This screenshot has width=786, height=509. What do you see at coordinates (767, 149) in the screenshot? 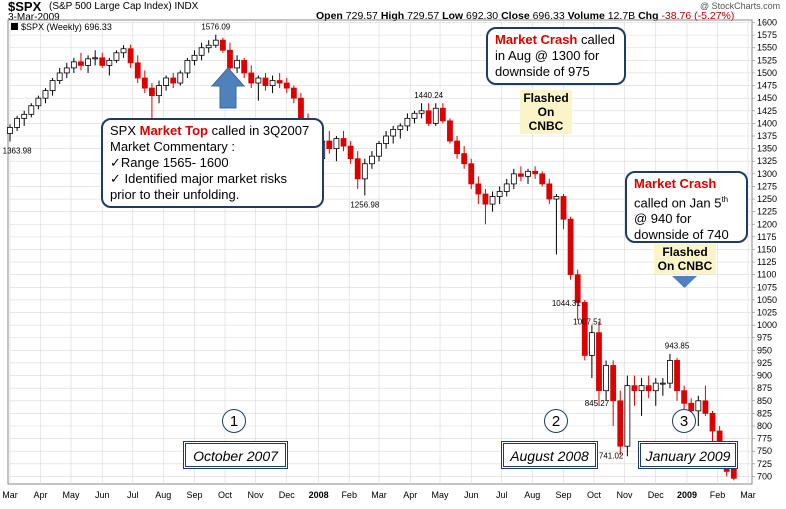
I see `y-tick-label: 1350` at bounding box center [767, 149].